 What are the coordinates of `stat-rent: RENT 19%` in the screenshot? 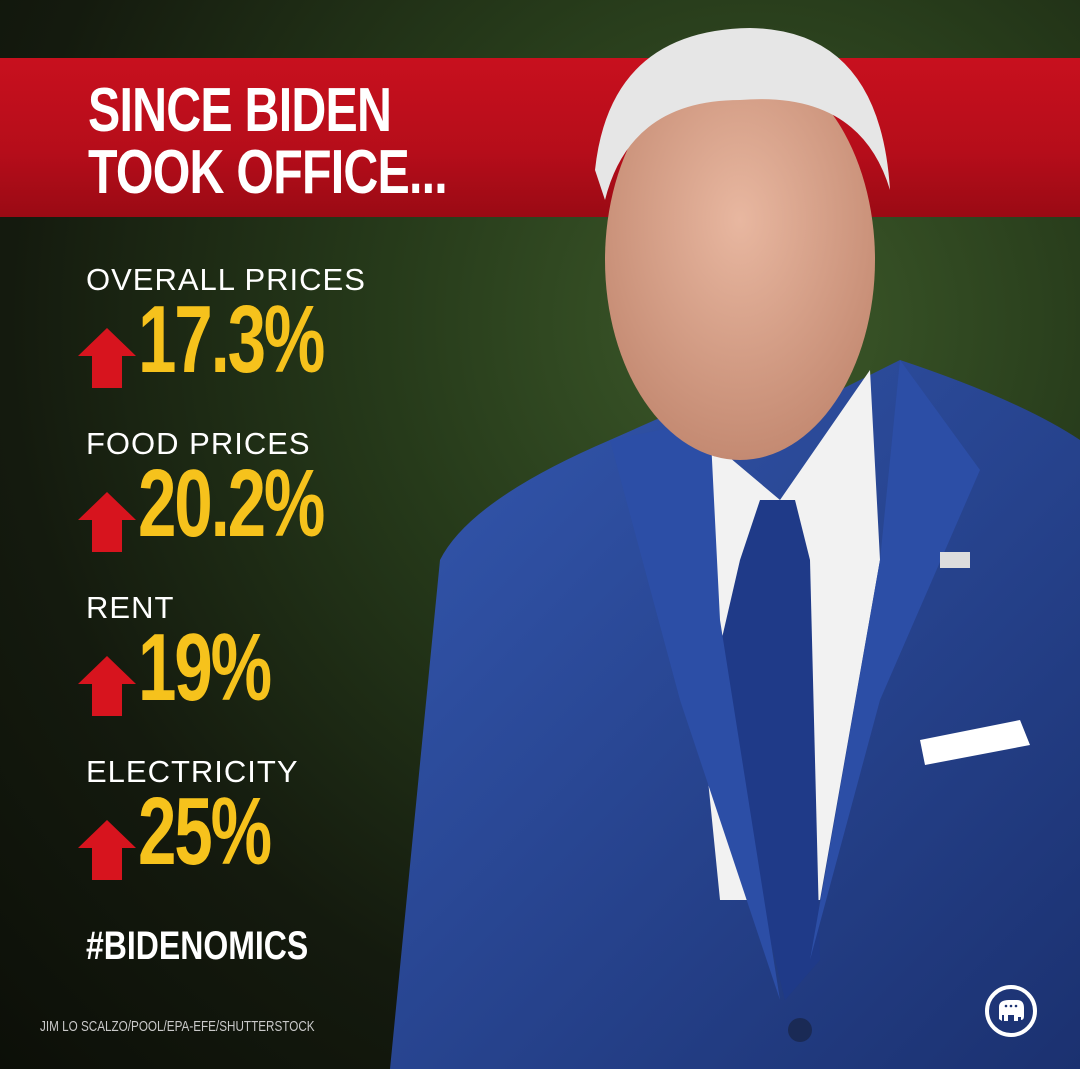 It's located at (175, 653).